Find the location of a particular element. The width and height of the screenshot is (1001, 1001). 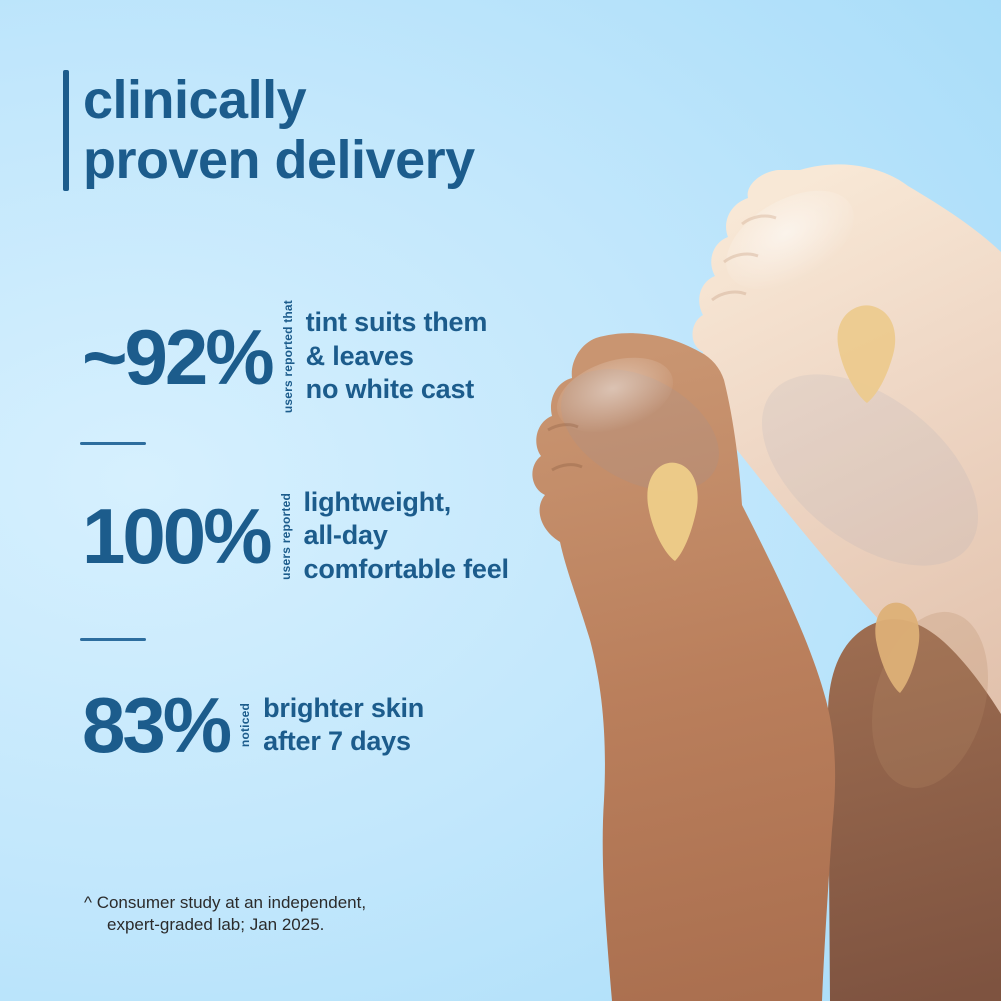

stat-desc-line: no white cast is located at coordinates (390, 389).